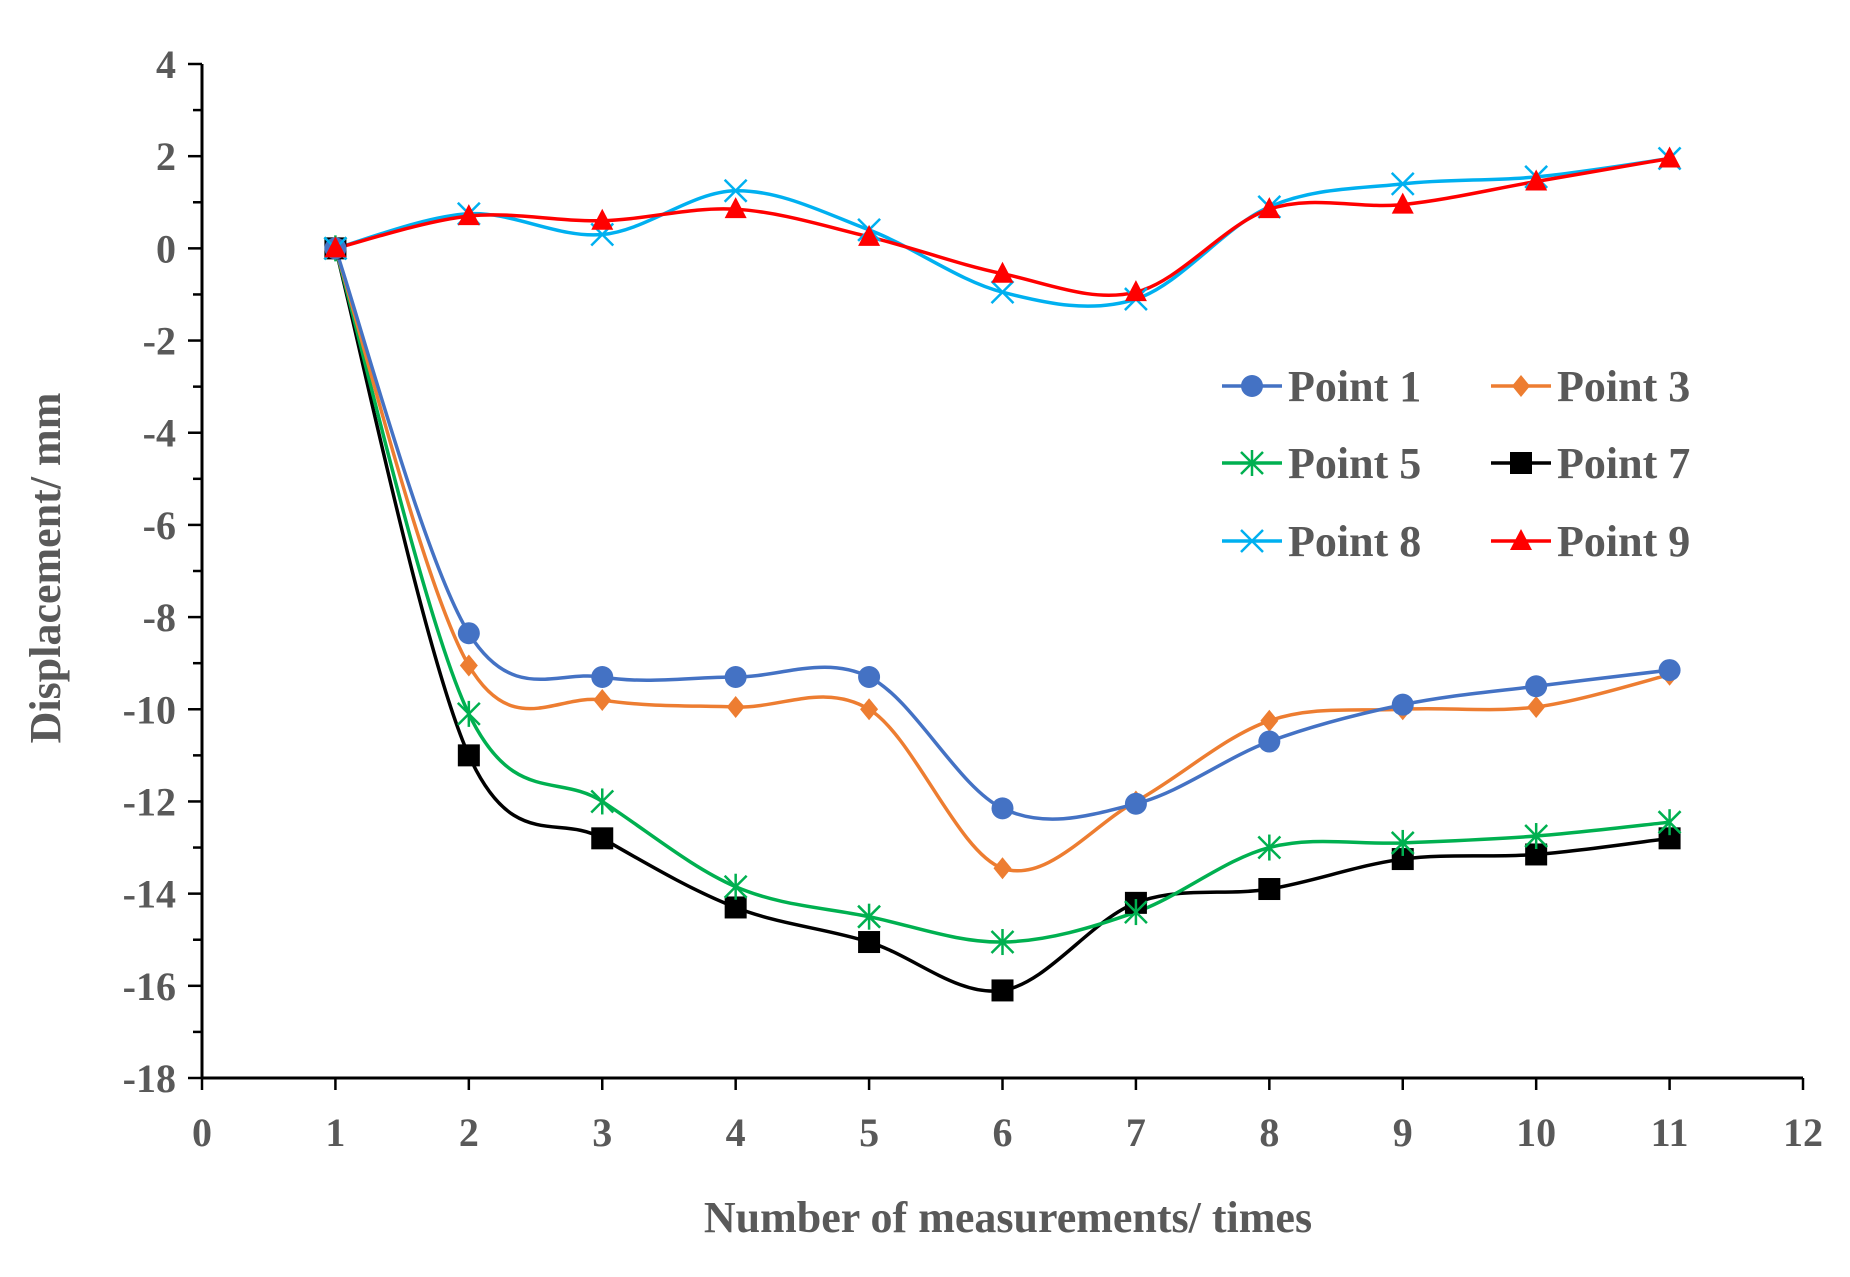  I want to click on x-tick-label: 6, so click(1003, 1132).